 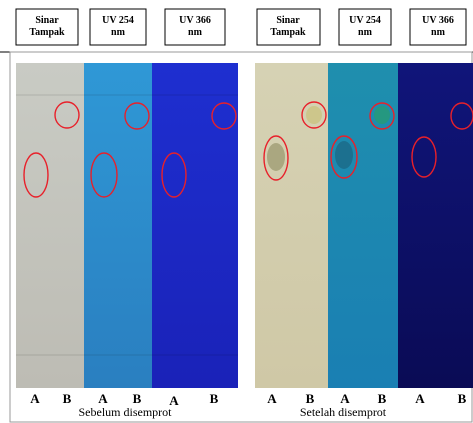 What do you see at coordinates (343, 412) in the screenshot?
I see `caption: Setelah disemprot` at bounding box center [343, 412].